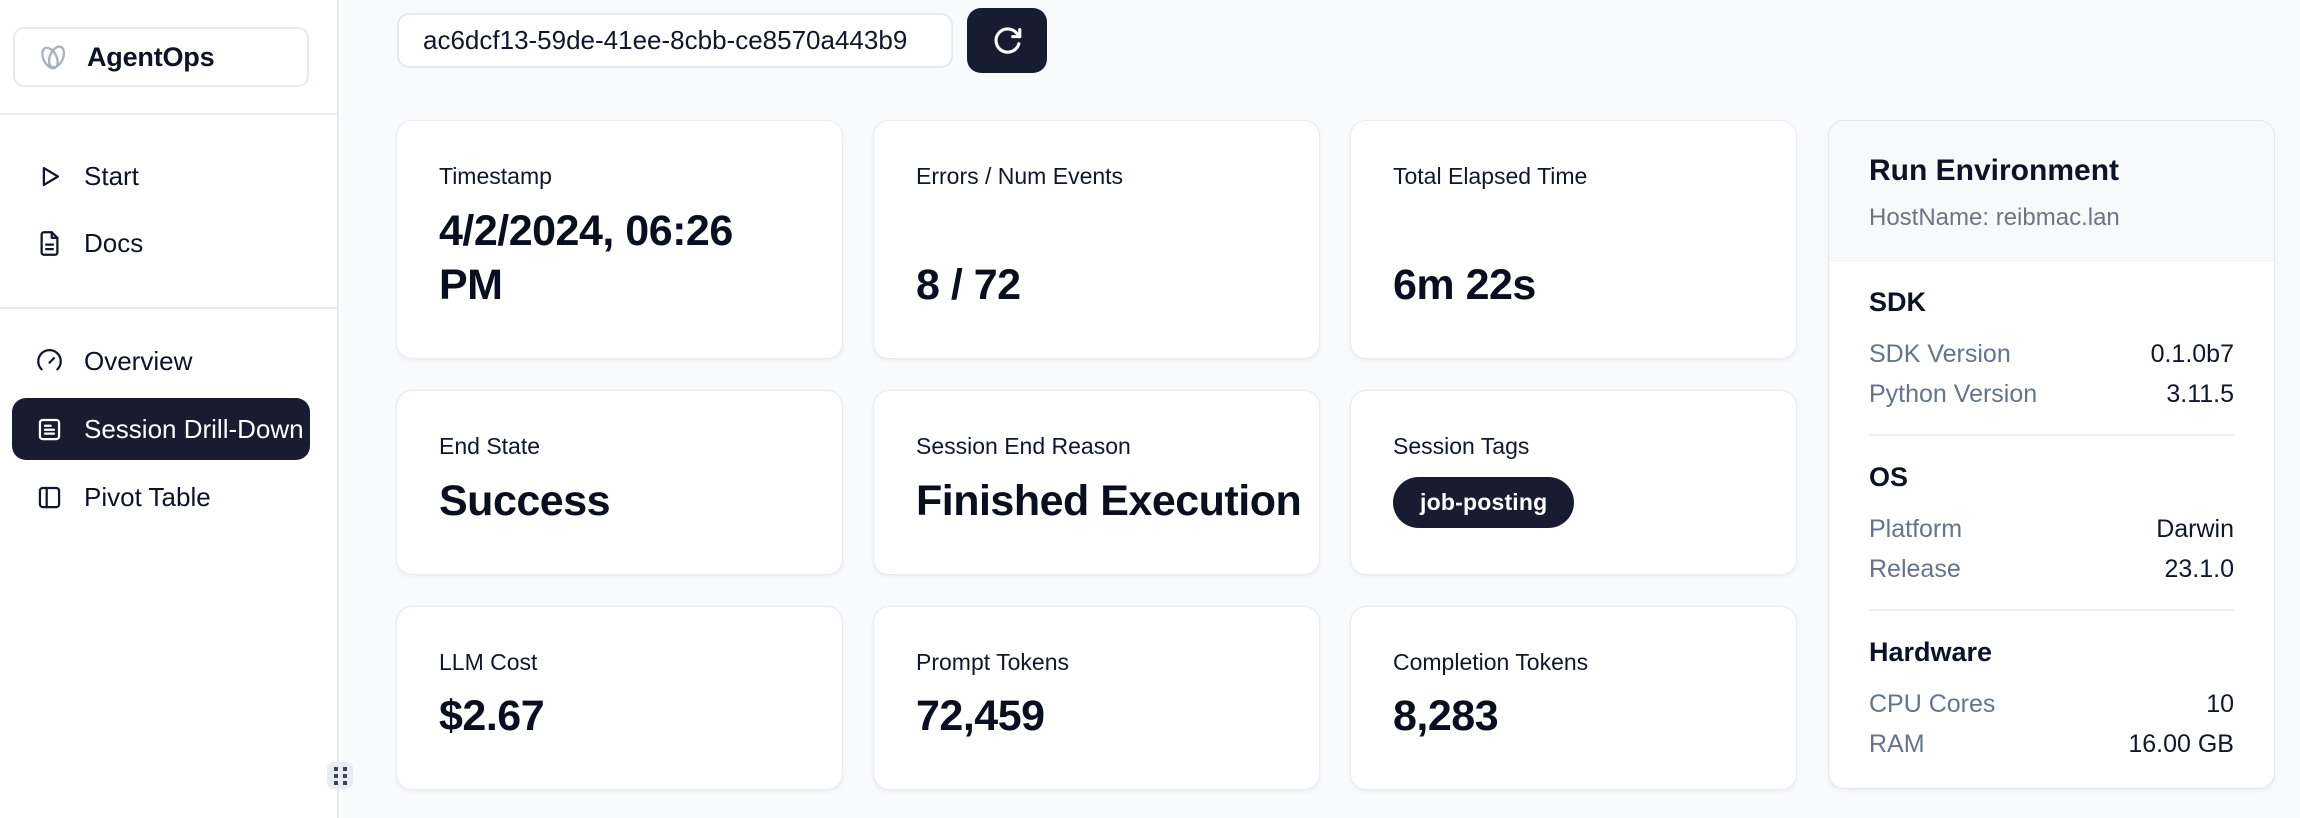 The image size is (2300, 818). I want to click on card-value: 8 / 72, so click(968, 284).